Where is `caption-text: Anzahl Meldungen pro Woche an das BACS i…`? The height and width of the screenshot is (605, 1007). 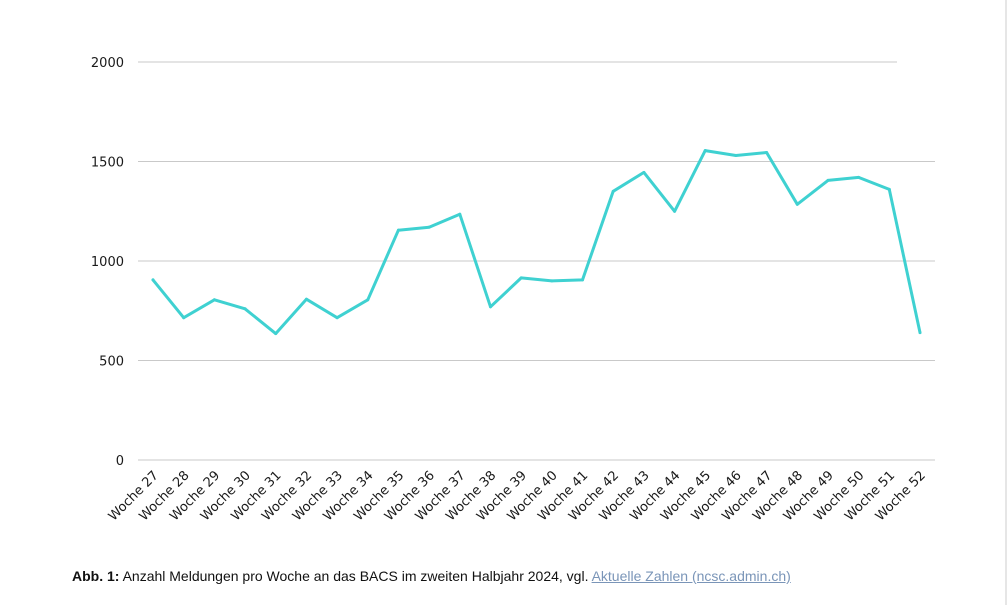
caption-text: Anzahl Meldungen pro Woche an das BACS i… is located at coordinates (355, 576).